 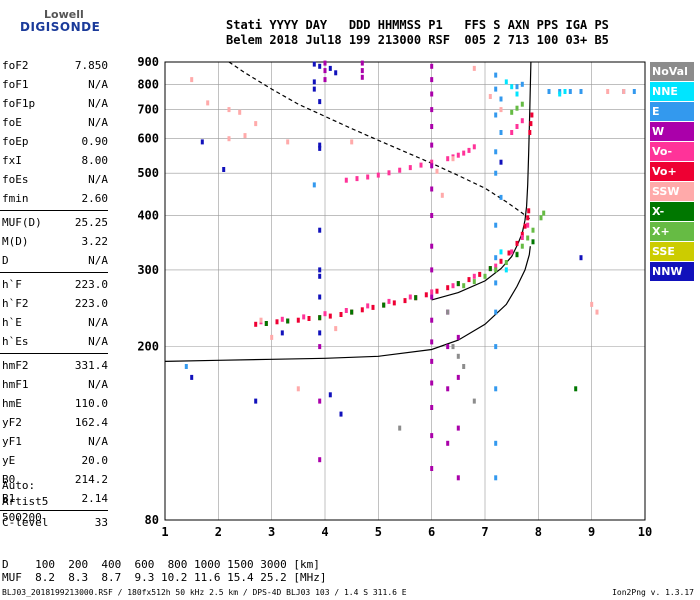 What do you see at coordinates (15, 384) in the screenshot?
I see `param-label: hmF1` at bounding box center [15, 384].